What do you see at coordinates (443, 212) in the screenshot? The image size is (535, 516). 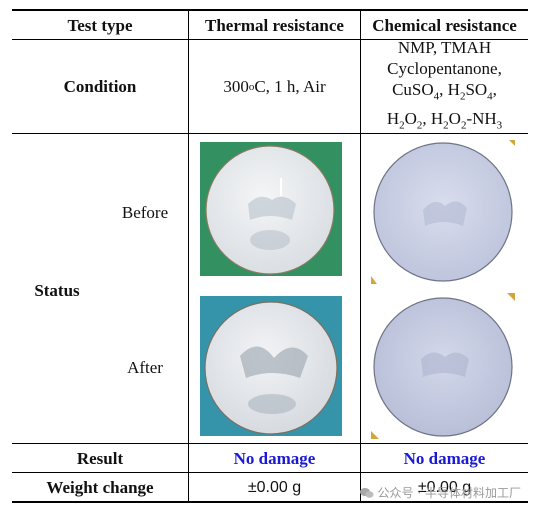 I see `chemical-before-wafer-image` at bounding box center [443, 212].